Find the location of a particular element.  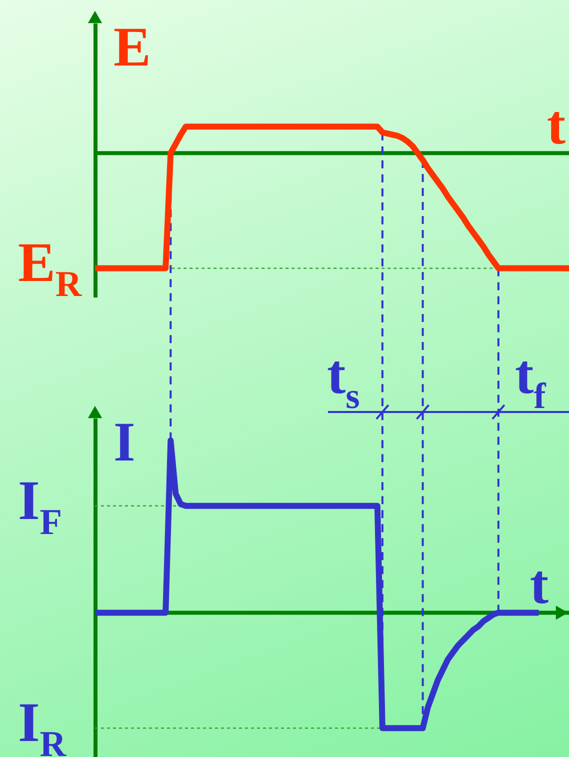

ref-line-label: I$_{R}$ is located at coordinates (42, 724).